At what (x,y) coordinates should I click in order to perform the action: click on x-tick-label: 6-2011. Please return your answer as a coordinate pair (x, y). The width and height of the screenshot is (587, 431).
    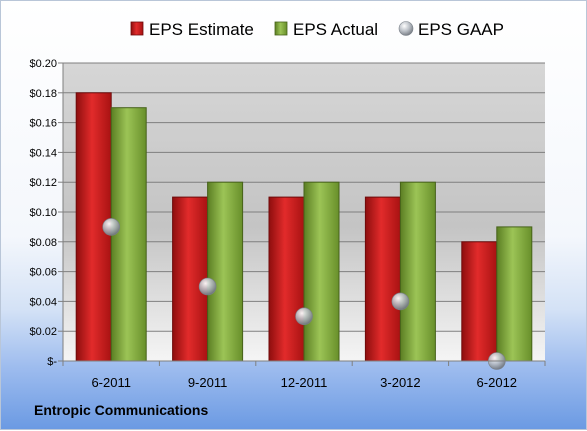
    Looking at the image, I should click on (111, 382).